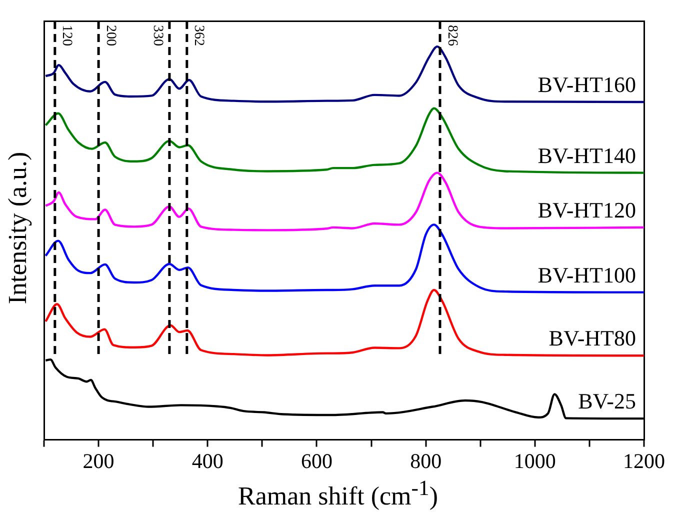  I want to click on series-label: BV-HT120, so click(587, 209).